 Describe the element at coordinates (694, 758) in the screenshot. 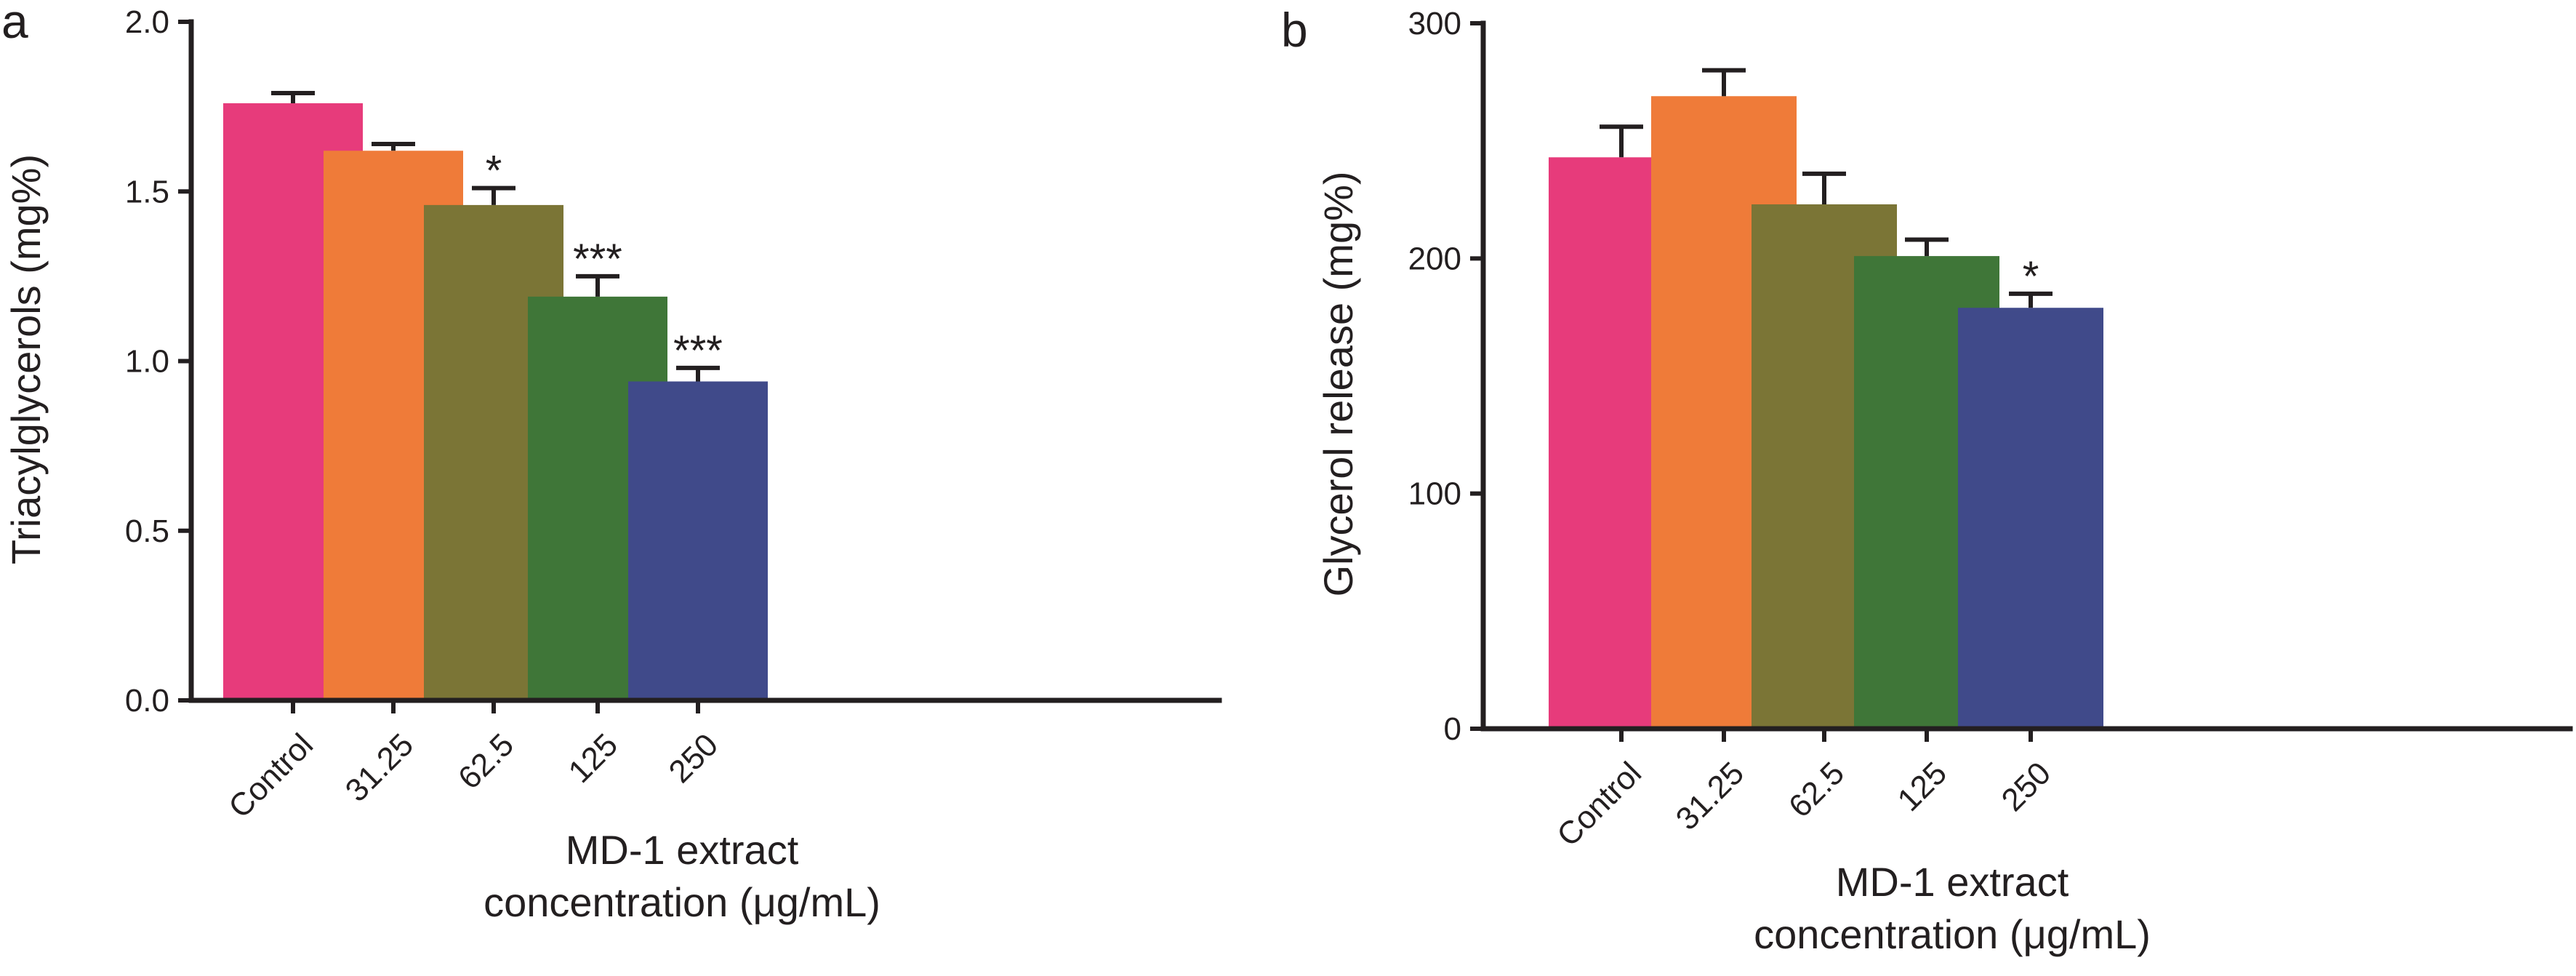

I see `panel-a-x-tick-label-250: 250` at that location.